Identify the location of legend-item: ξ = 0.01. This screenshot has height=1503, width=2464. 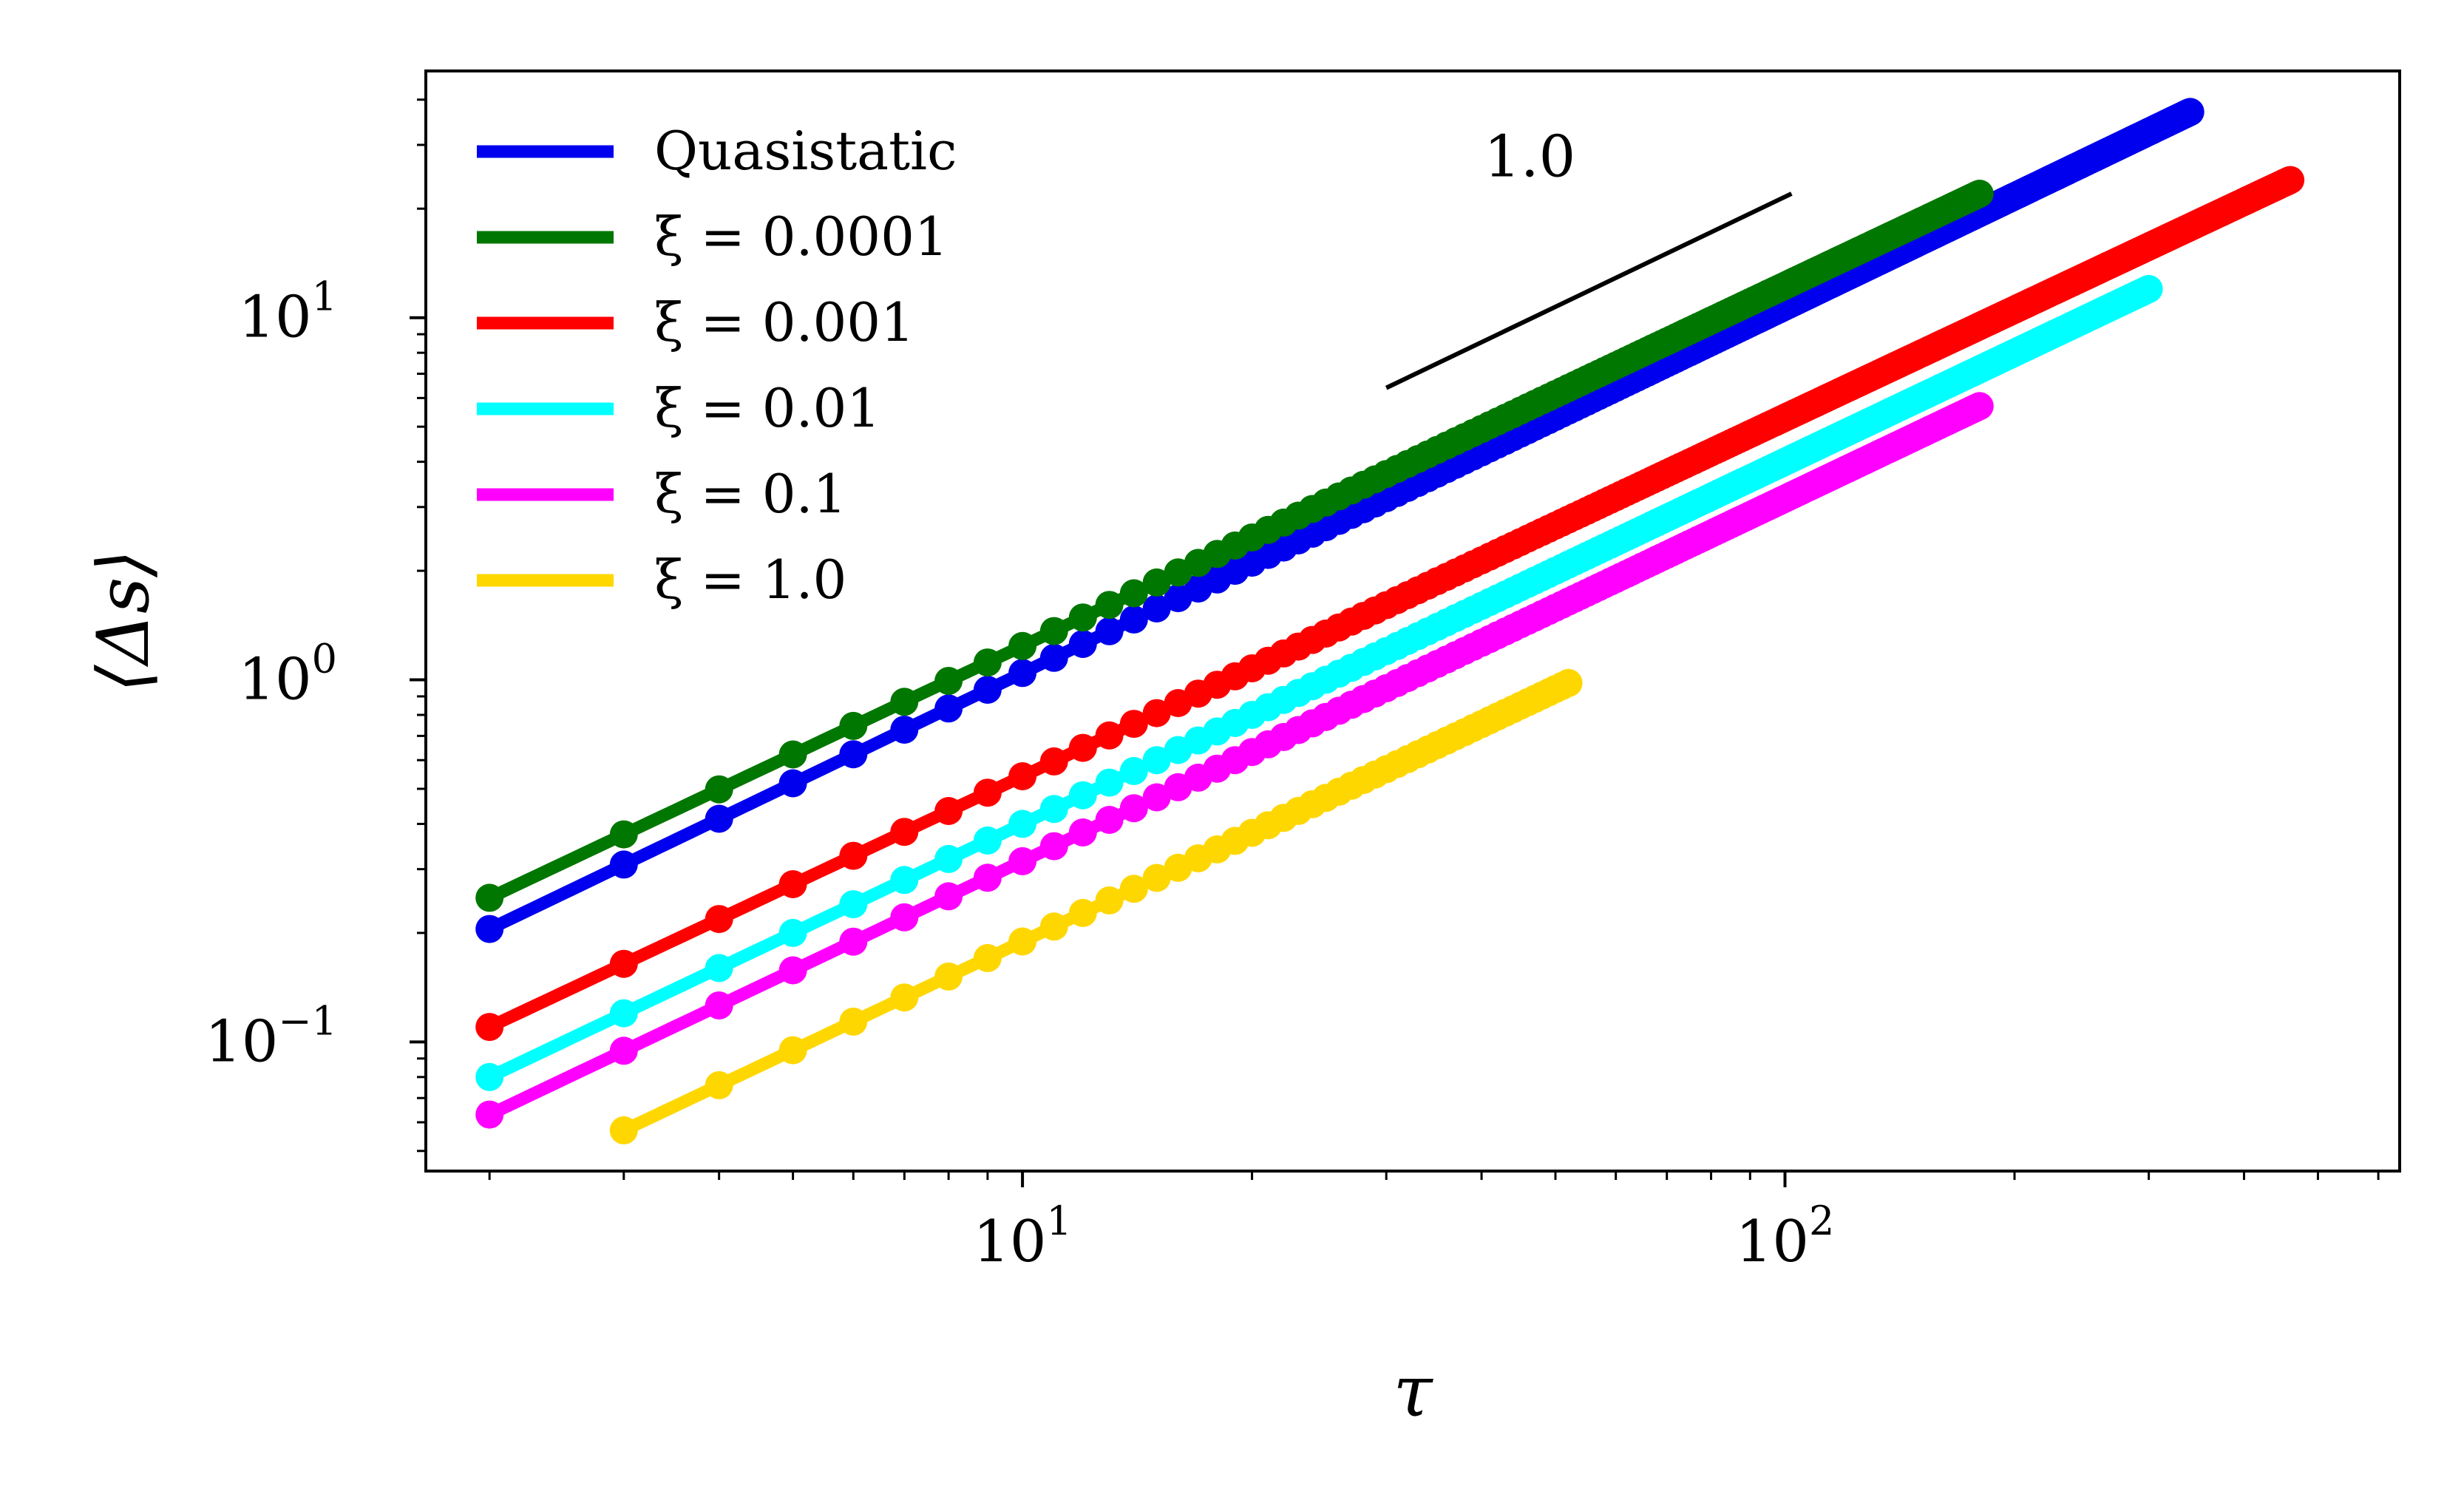
(678, 408).